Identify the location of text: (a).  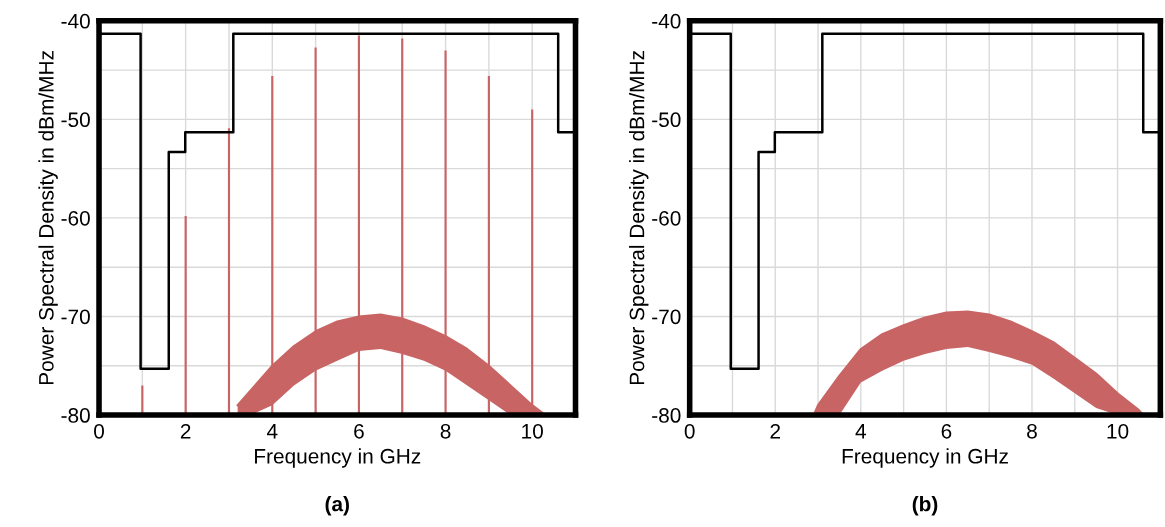
(337, 506).